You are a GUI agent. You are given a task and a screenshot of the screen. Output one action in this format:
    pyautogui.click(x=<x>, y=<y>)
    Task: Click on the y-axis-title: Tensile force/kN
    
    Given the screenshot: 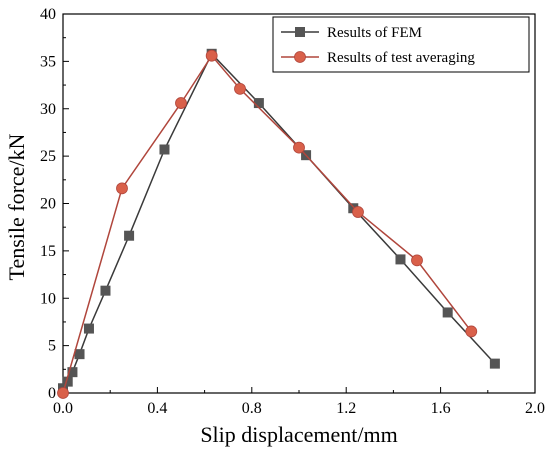 What is the action you would take?
    pyautogui.click(x=16, y=206)
    